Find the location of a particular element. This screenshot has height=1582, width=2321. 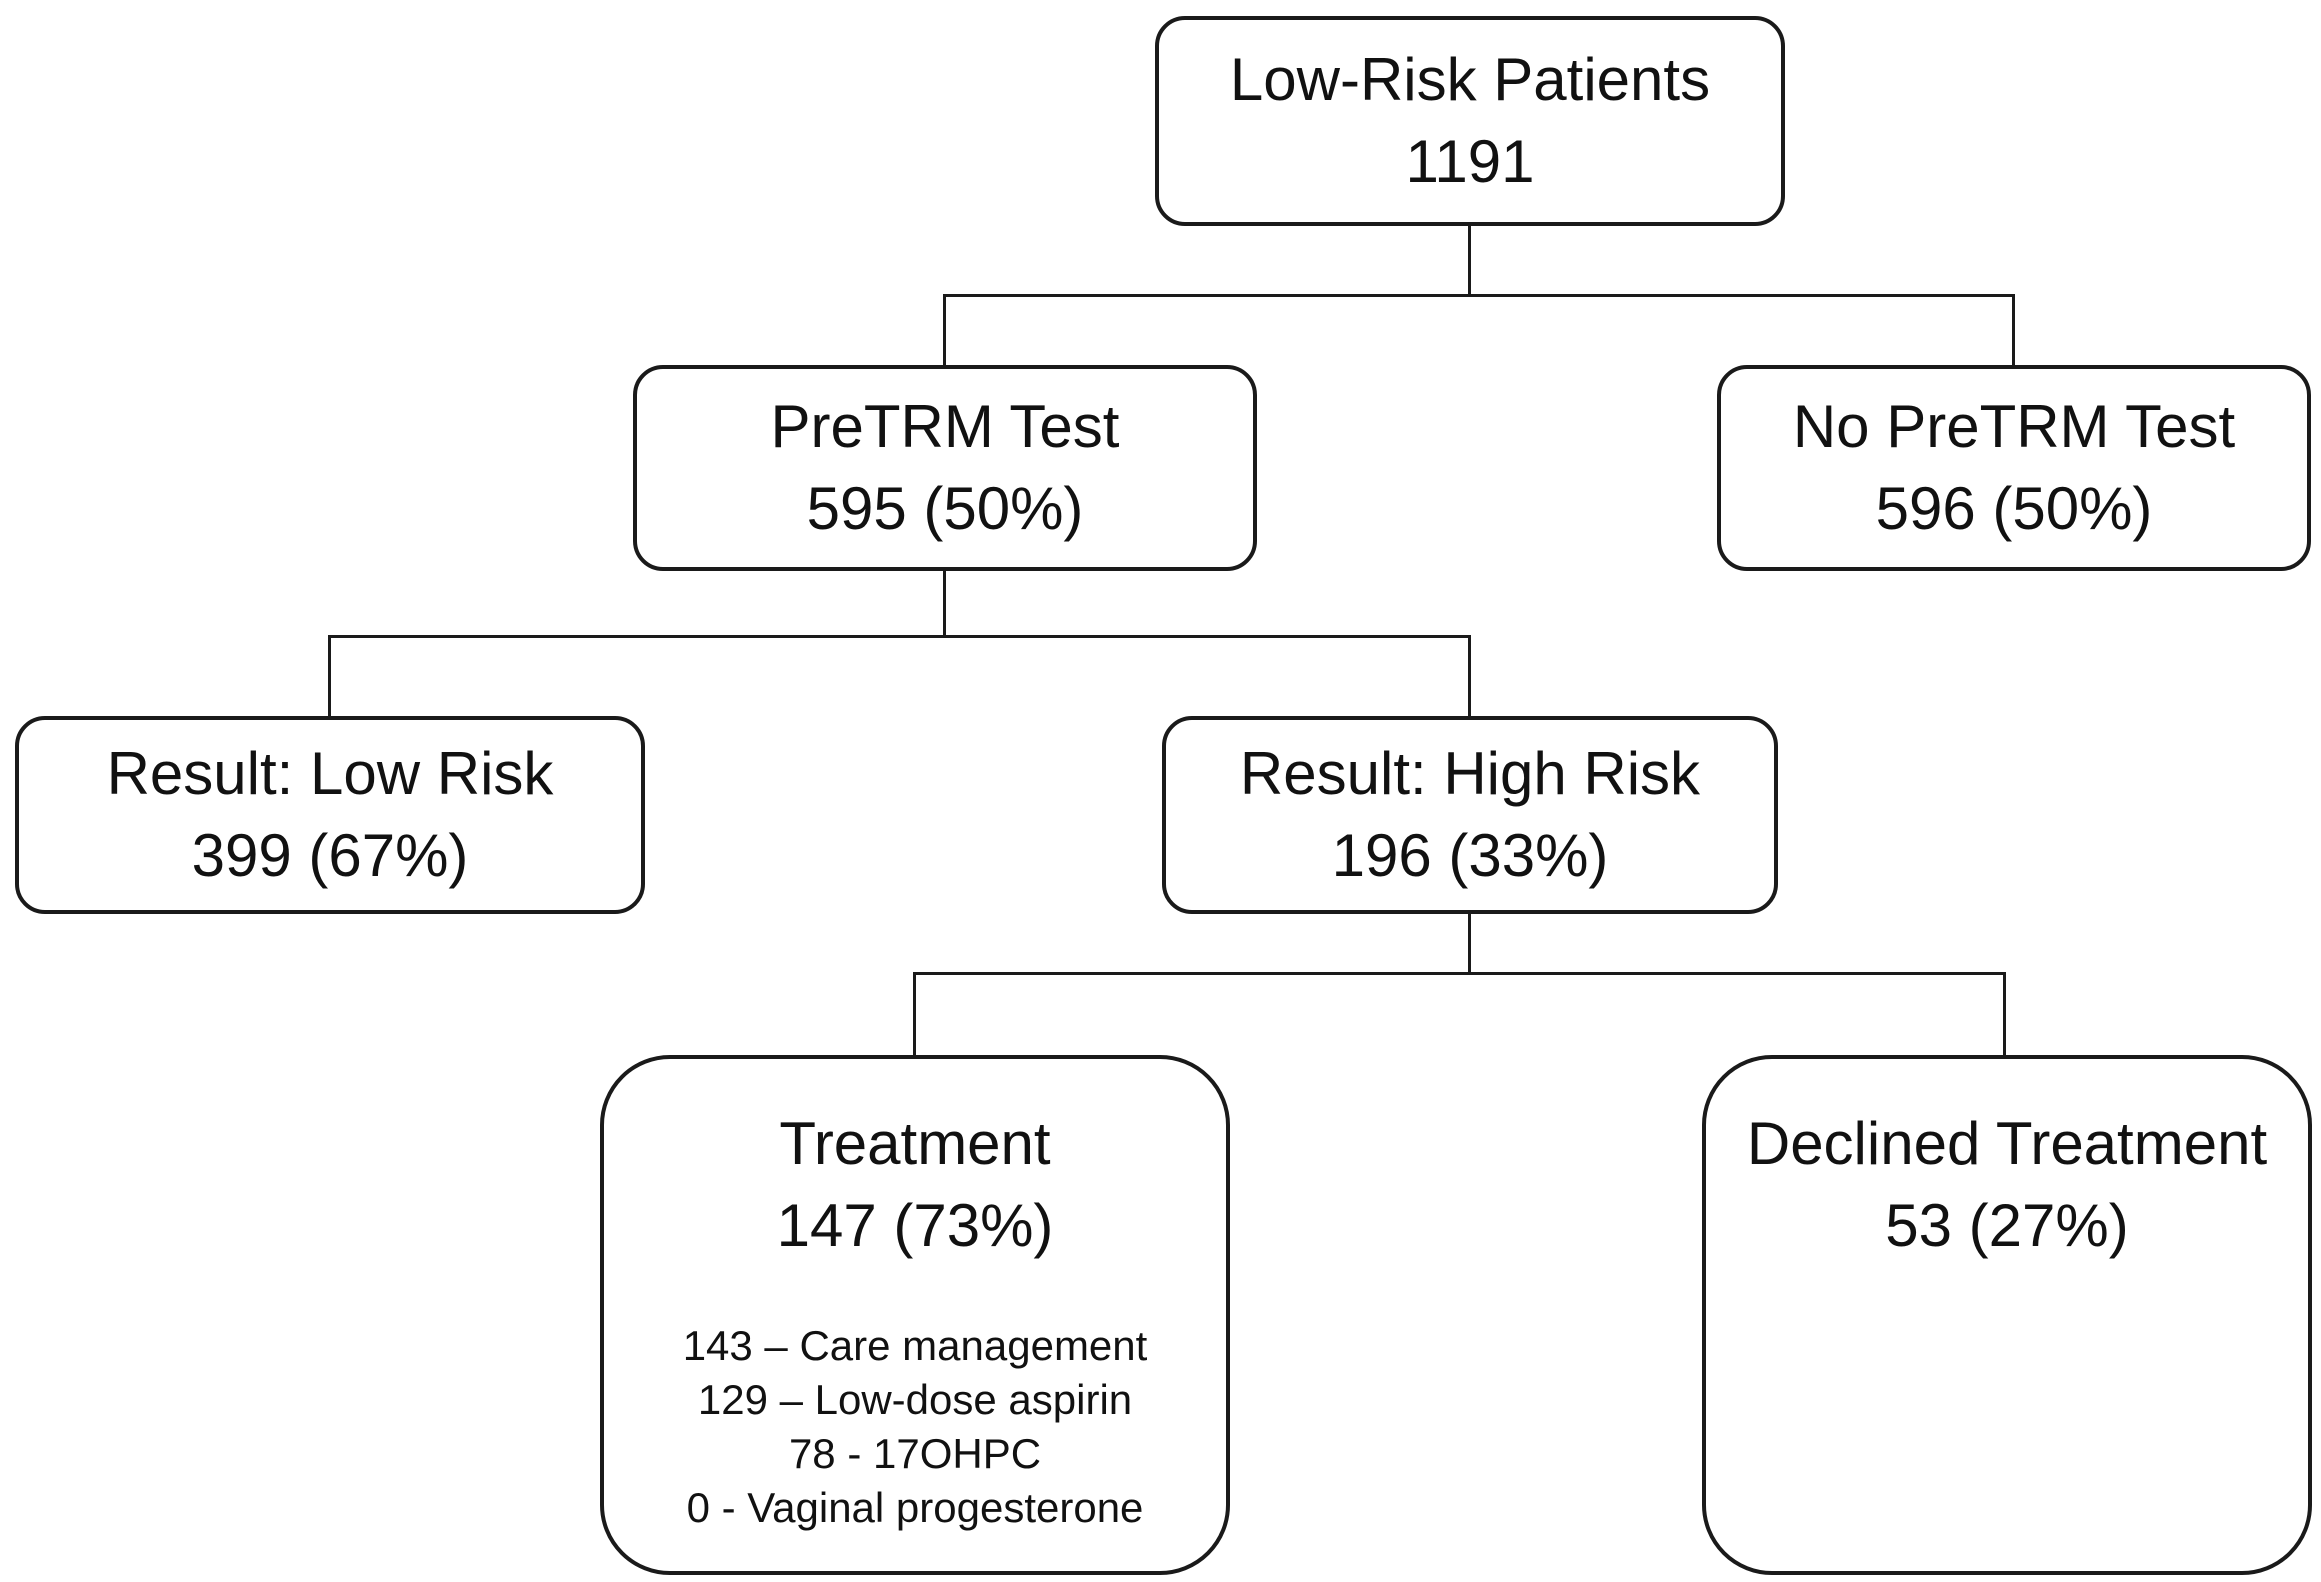

connector-high-risk-stem is located at coordinates (1469, 944).